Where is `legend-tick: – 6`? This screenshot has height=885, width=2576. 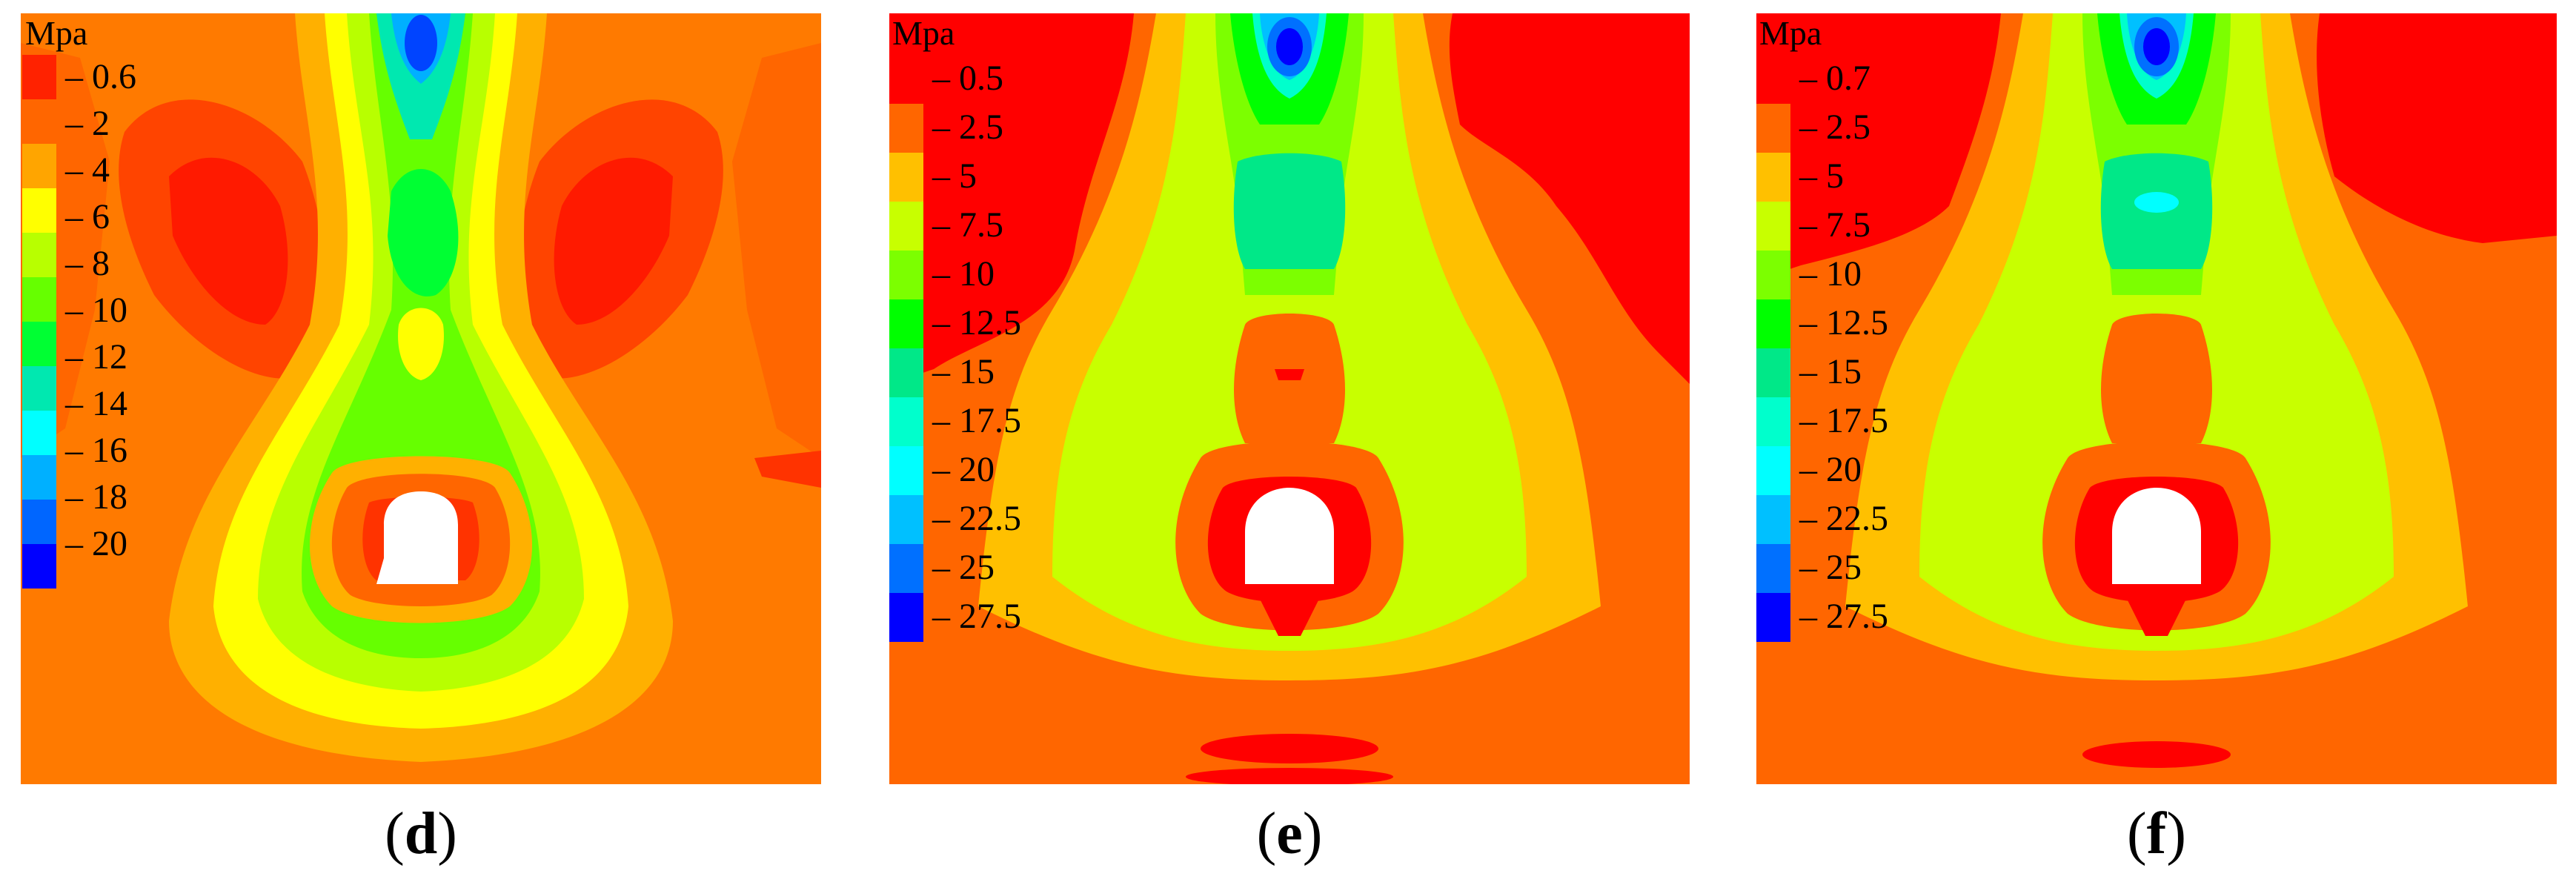
legend-tick: – 6 is located at coordinates (87, 216).